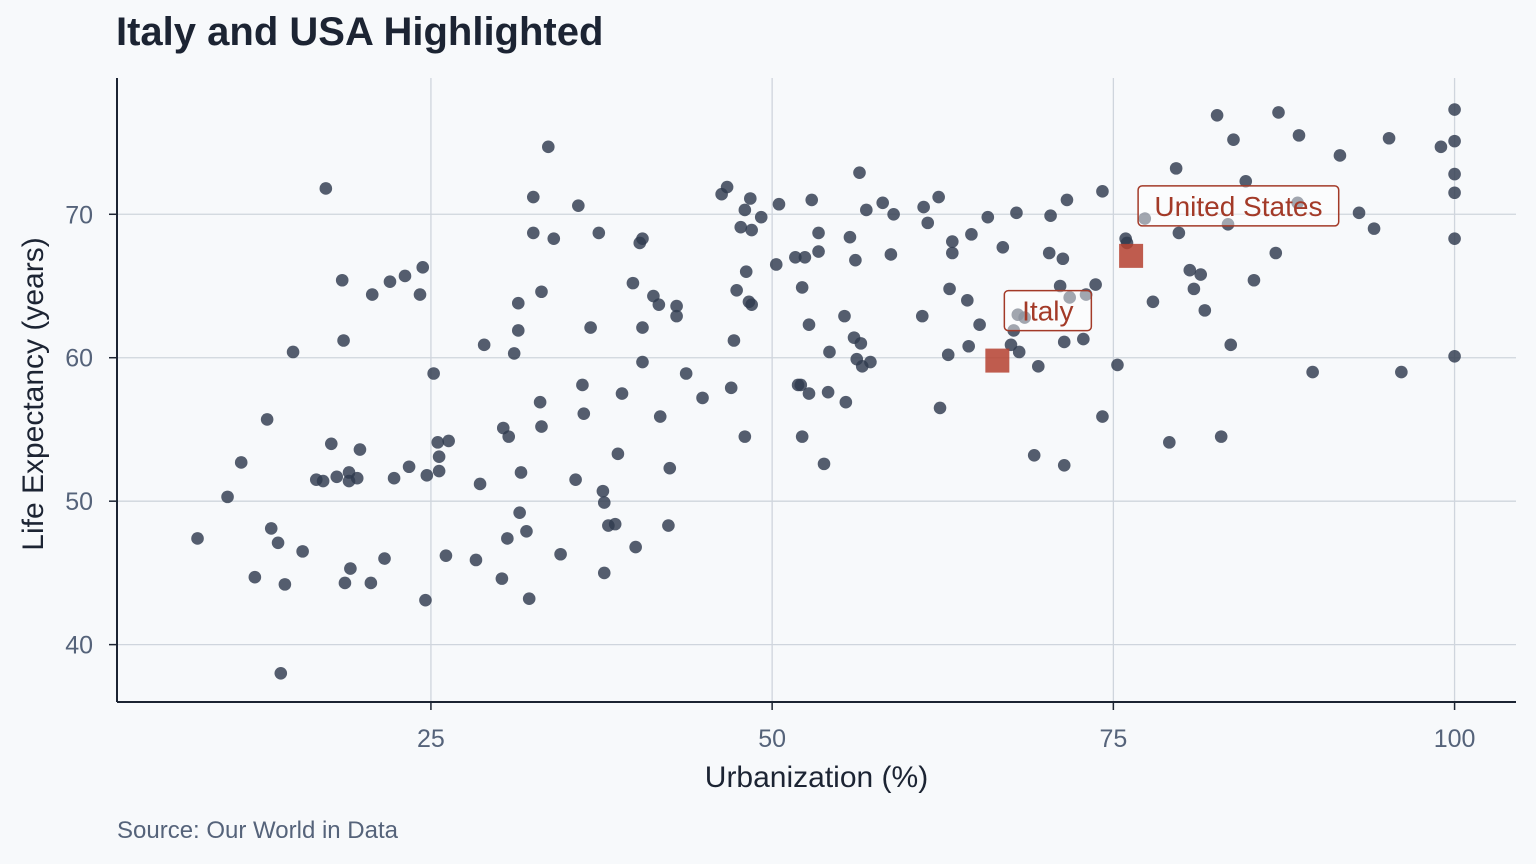  I want to click on x-tick-label-75: 75, so click(1113, 739).